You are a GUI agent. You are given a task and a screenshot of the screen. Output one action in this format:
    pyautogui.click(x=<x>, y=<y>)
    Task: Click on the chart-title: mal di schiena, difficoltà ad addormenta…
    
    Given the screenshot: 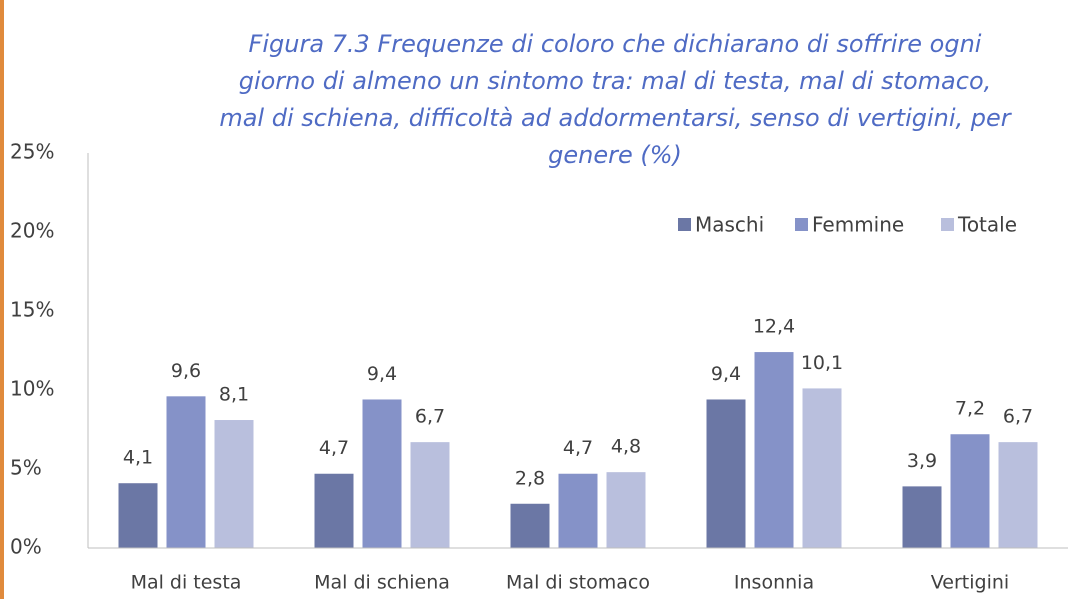 What is the action you would take?
    pyautogui.click(x=615, y=118)
    